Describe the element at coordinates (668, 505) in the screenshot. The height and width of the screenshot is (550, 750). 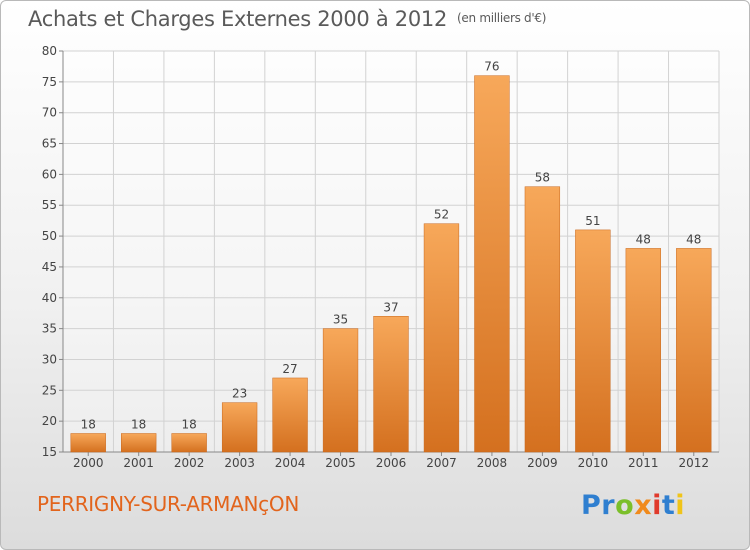
I see `logo-letter: t` at that location.